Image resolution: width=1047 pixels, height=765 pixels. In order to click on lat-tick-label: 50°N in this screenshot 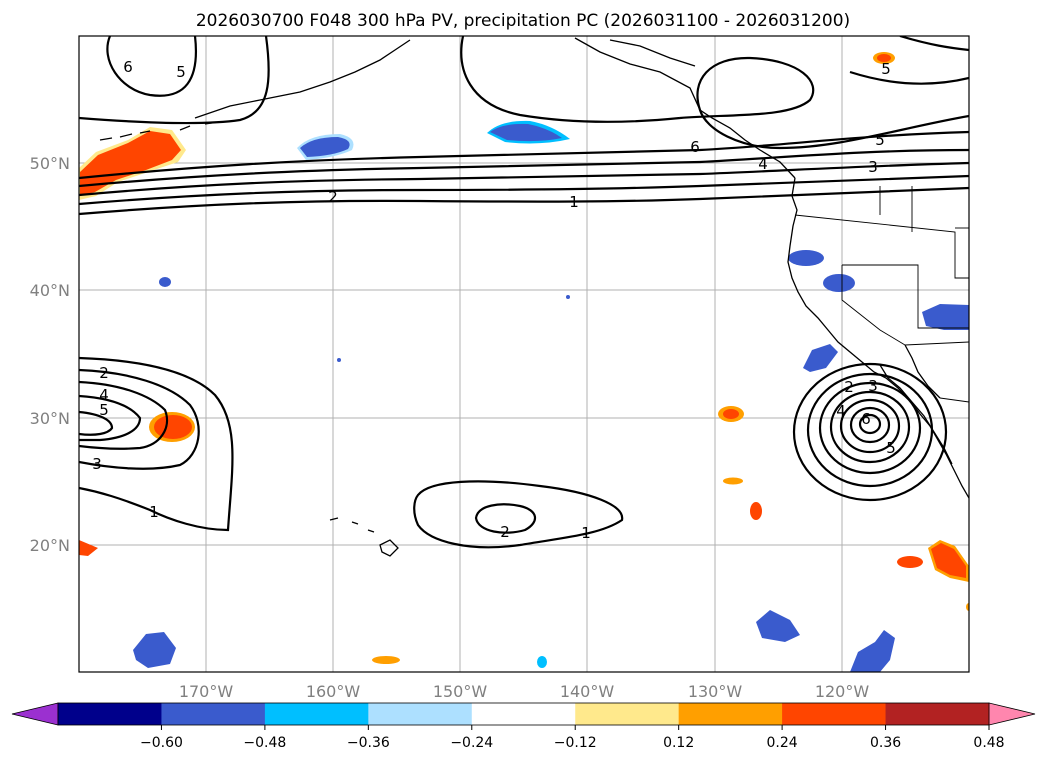, I will do `click(50, 163)`.